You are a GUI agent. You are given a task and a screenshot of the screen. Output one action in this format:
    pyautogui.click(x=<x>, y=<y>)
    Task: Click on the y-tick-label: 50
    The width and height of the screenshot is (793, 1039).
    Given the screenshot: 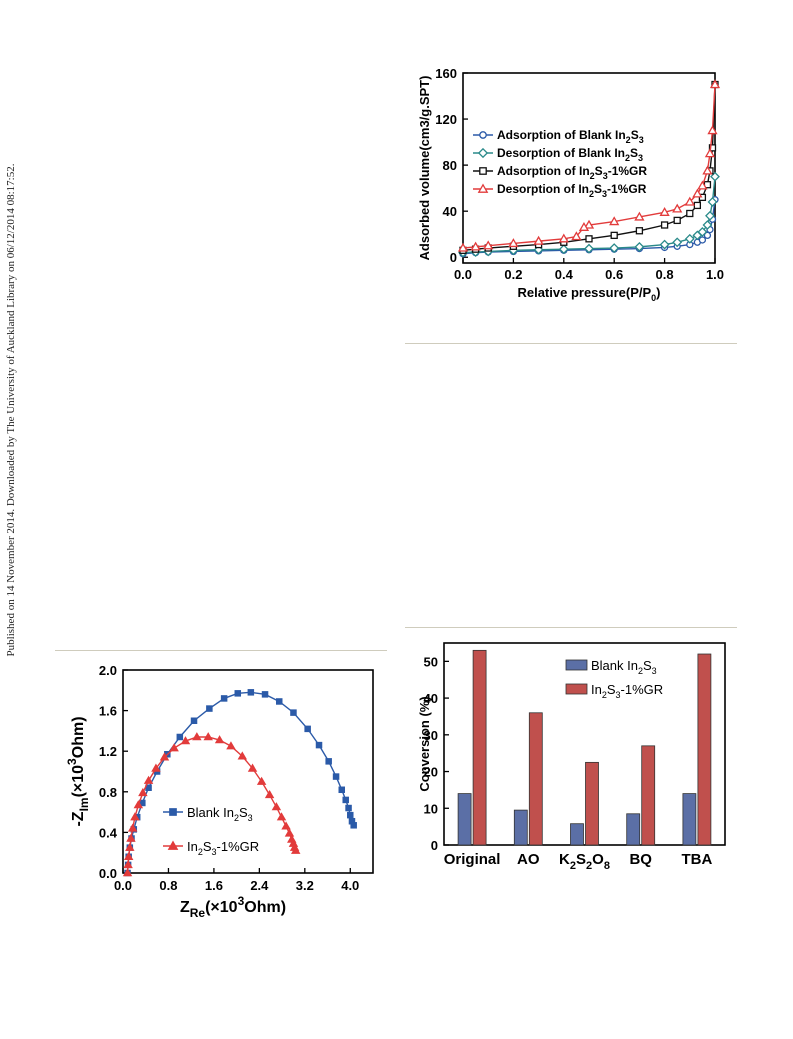 What is the action you would take?
    pyautogui.click(x=431, y=661)
    